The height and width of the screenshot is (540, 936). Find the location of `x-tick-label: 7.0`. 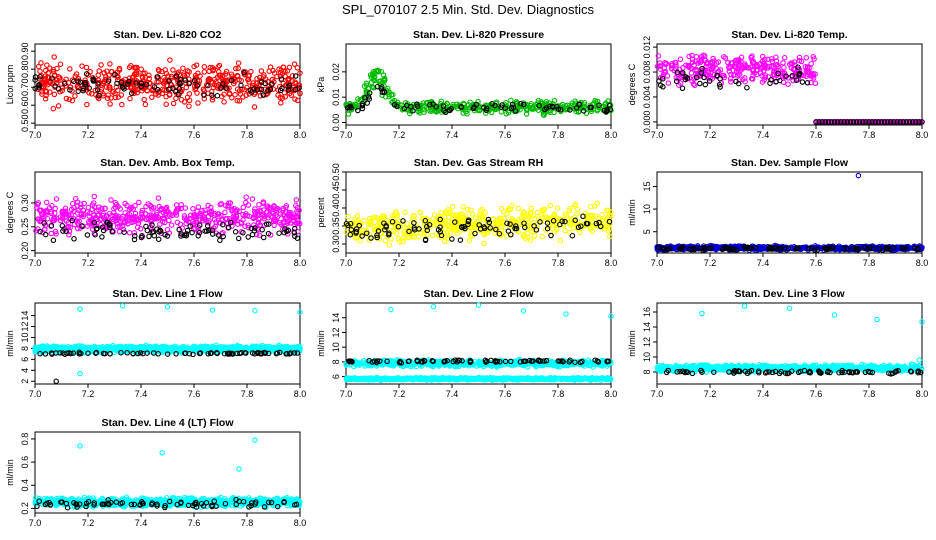

x-tick-label: 7.0 is located at coordinates (657, 263).